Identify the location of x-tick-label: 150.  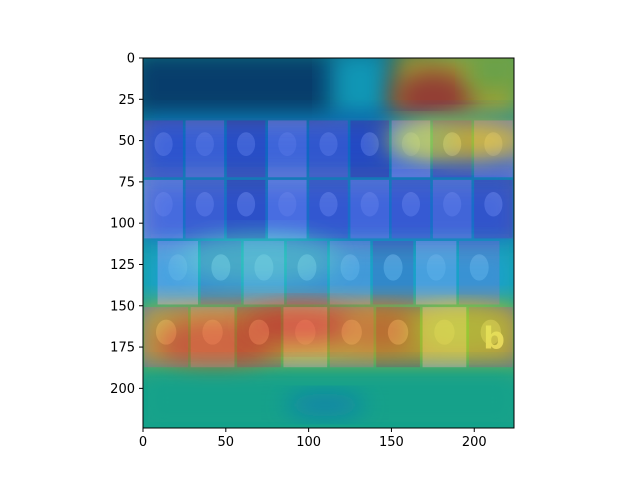
(391, 442).